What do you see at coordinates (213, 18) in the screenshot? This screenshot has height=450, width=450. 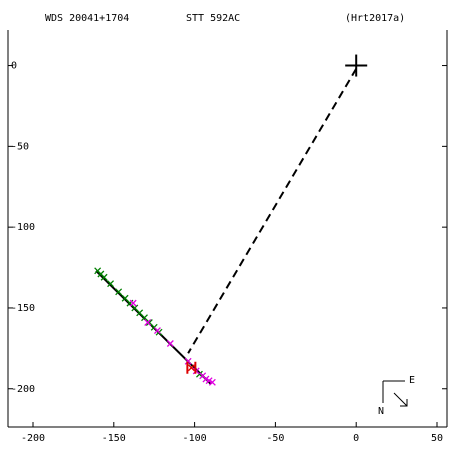 I see `header-center-label: STT 592AC` at bounding box center [213, 18].